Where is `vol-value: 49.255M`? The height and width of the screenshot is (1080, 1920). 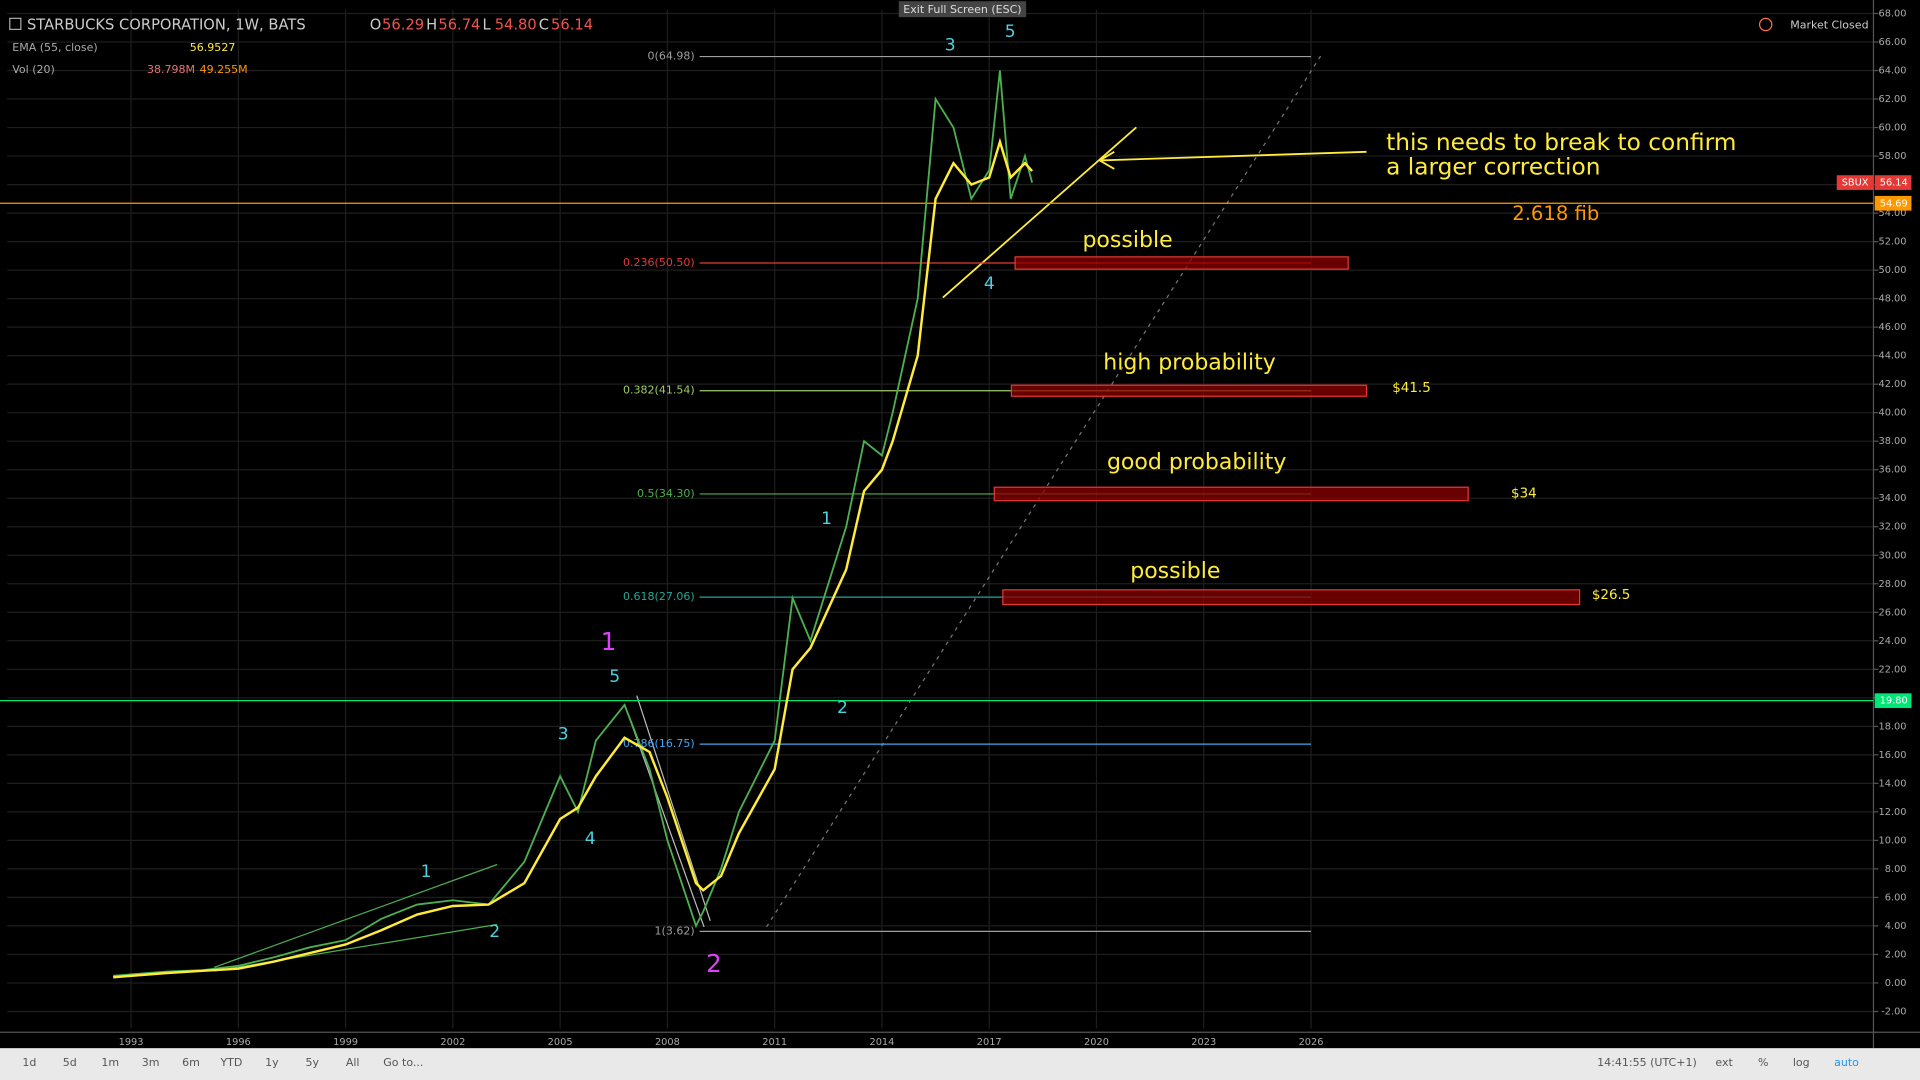 vol-value: 49.255M is located at coordinates (224, 69).